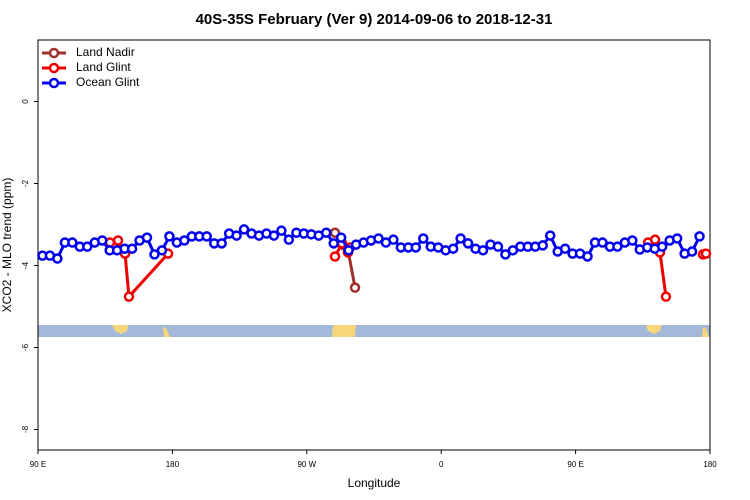 Image resolution: width=750 pixels, height=500 pixels. What do you see at coordinates (108, 82) in the screenshot?
I see `legend-label: Ocean Glint` at bounding box center [108, 82].